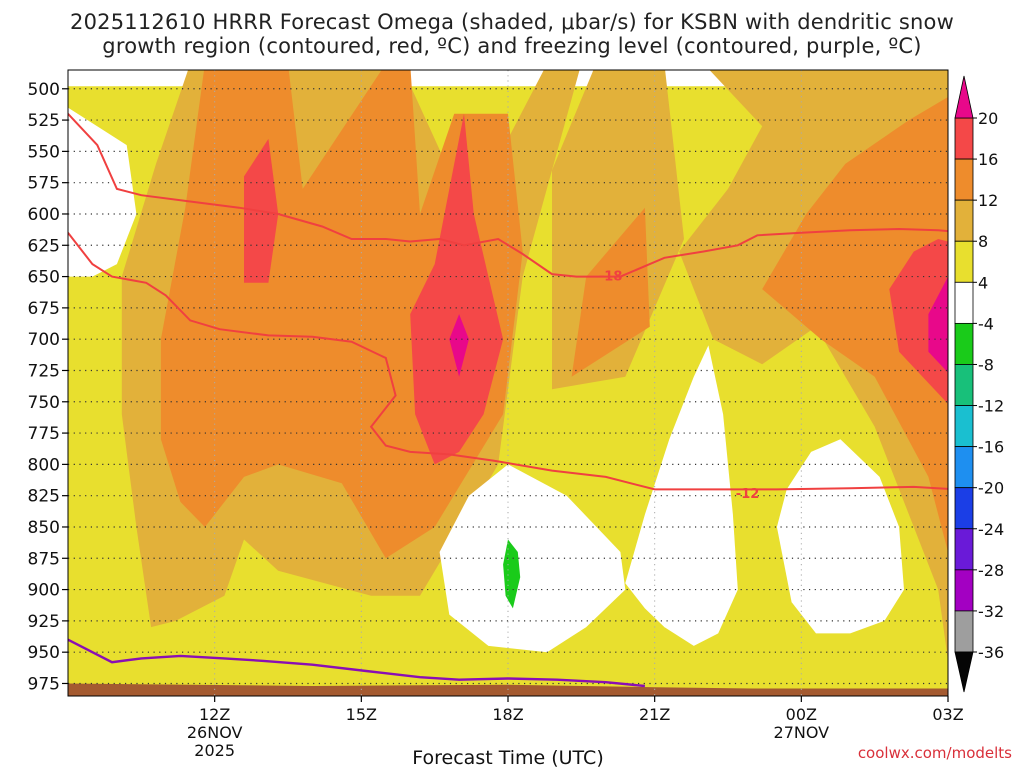 The width and height of the screenshot is (1024, 768). What do you see at coordinates (991, 529) in the screenshot?
I see `colorbar-label: -24` at bounding box center [991, 529].